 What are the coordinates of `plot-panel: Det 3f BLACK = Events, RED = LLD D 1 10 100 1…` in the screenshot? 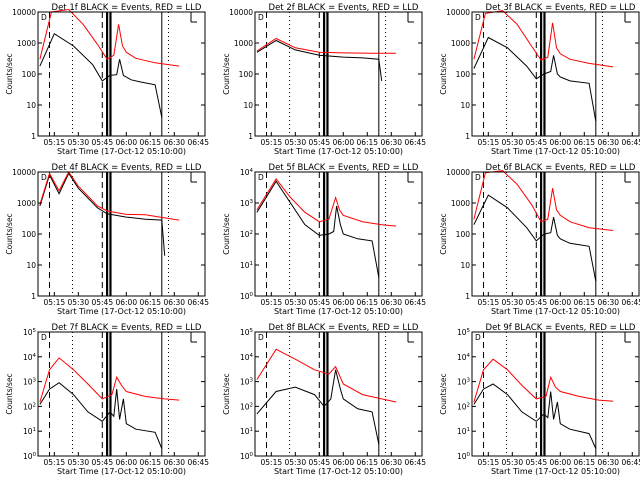 It's located at (539, 79).